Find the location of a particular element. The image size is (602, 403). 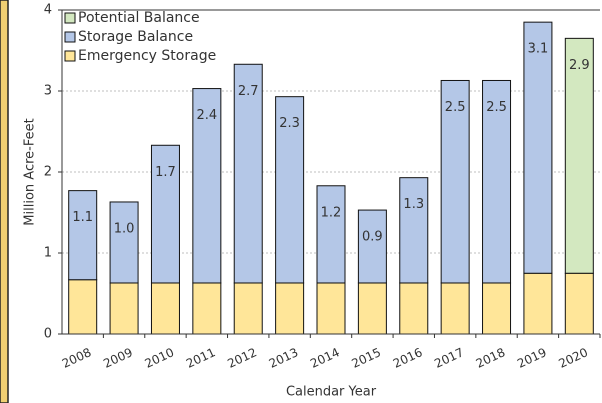

data-label: 1.1 is located at coordinates (82, 217).